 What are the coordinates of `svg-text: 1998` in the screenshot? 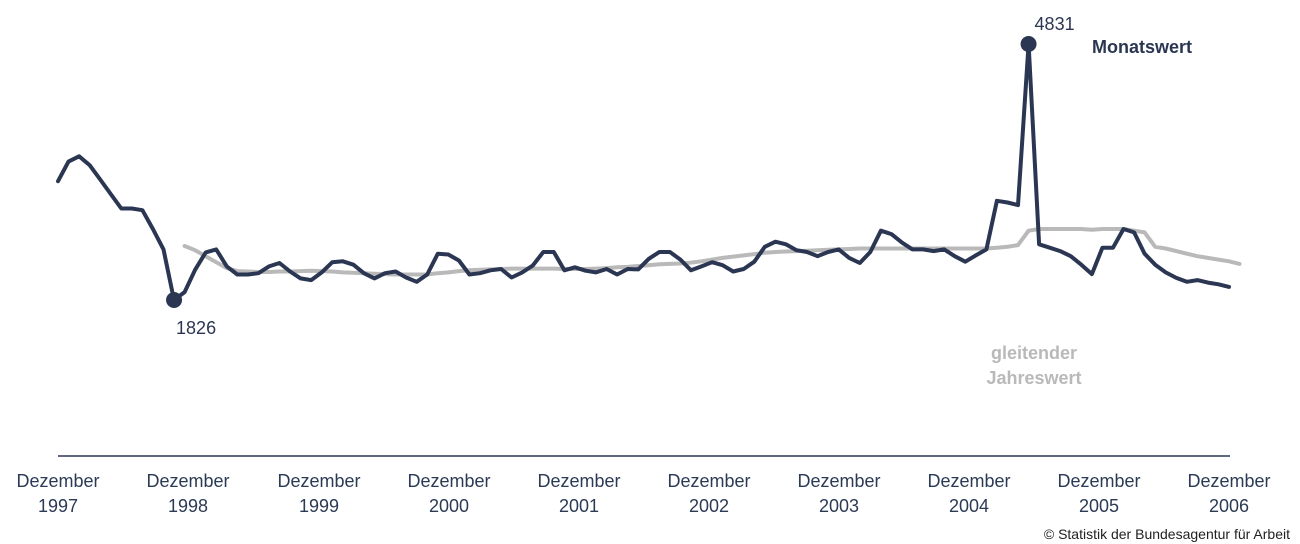 It's located at (188, 506).